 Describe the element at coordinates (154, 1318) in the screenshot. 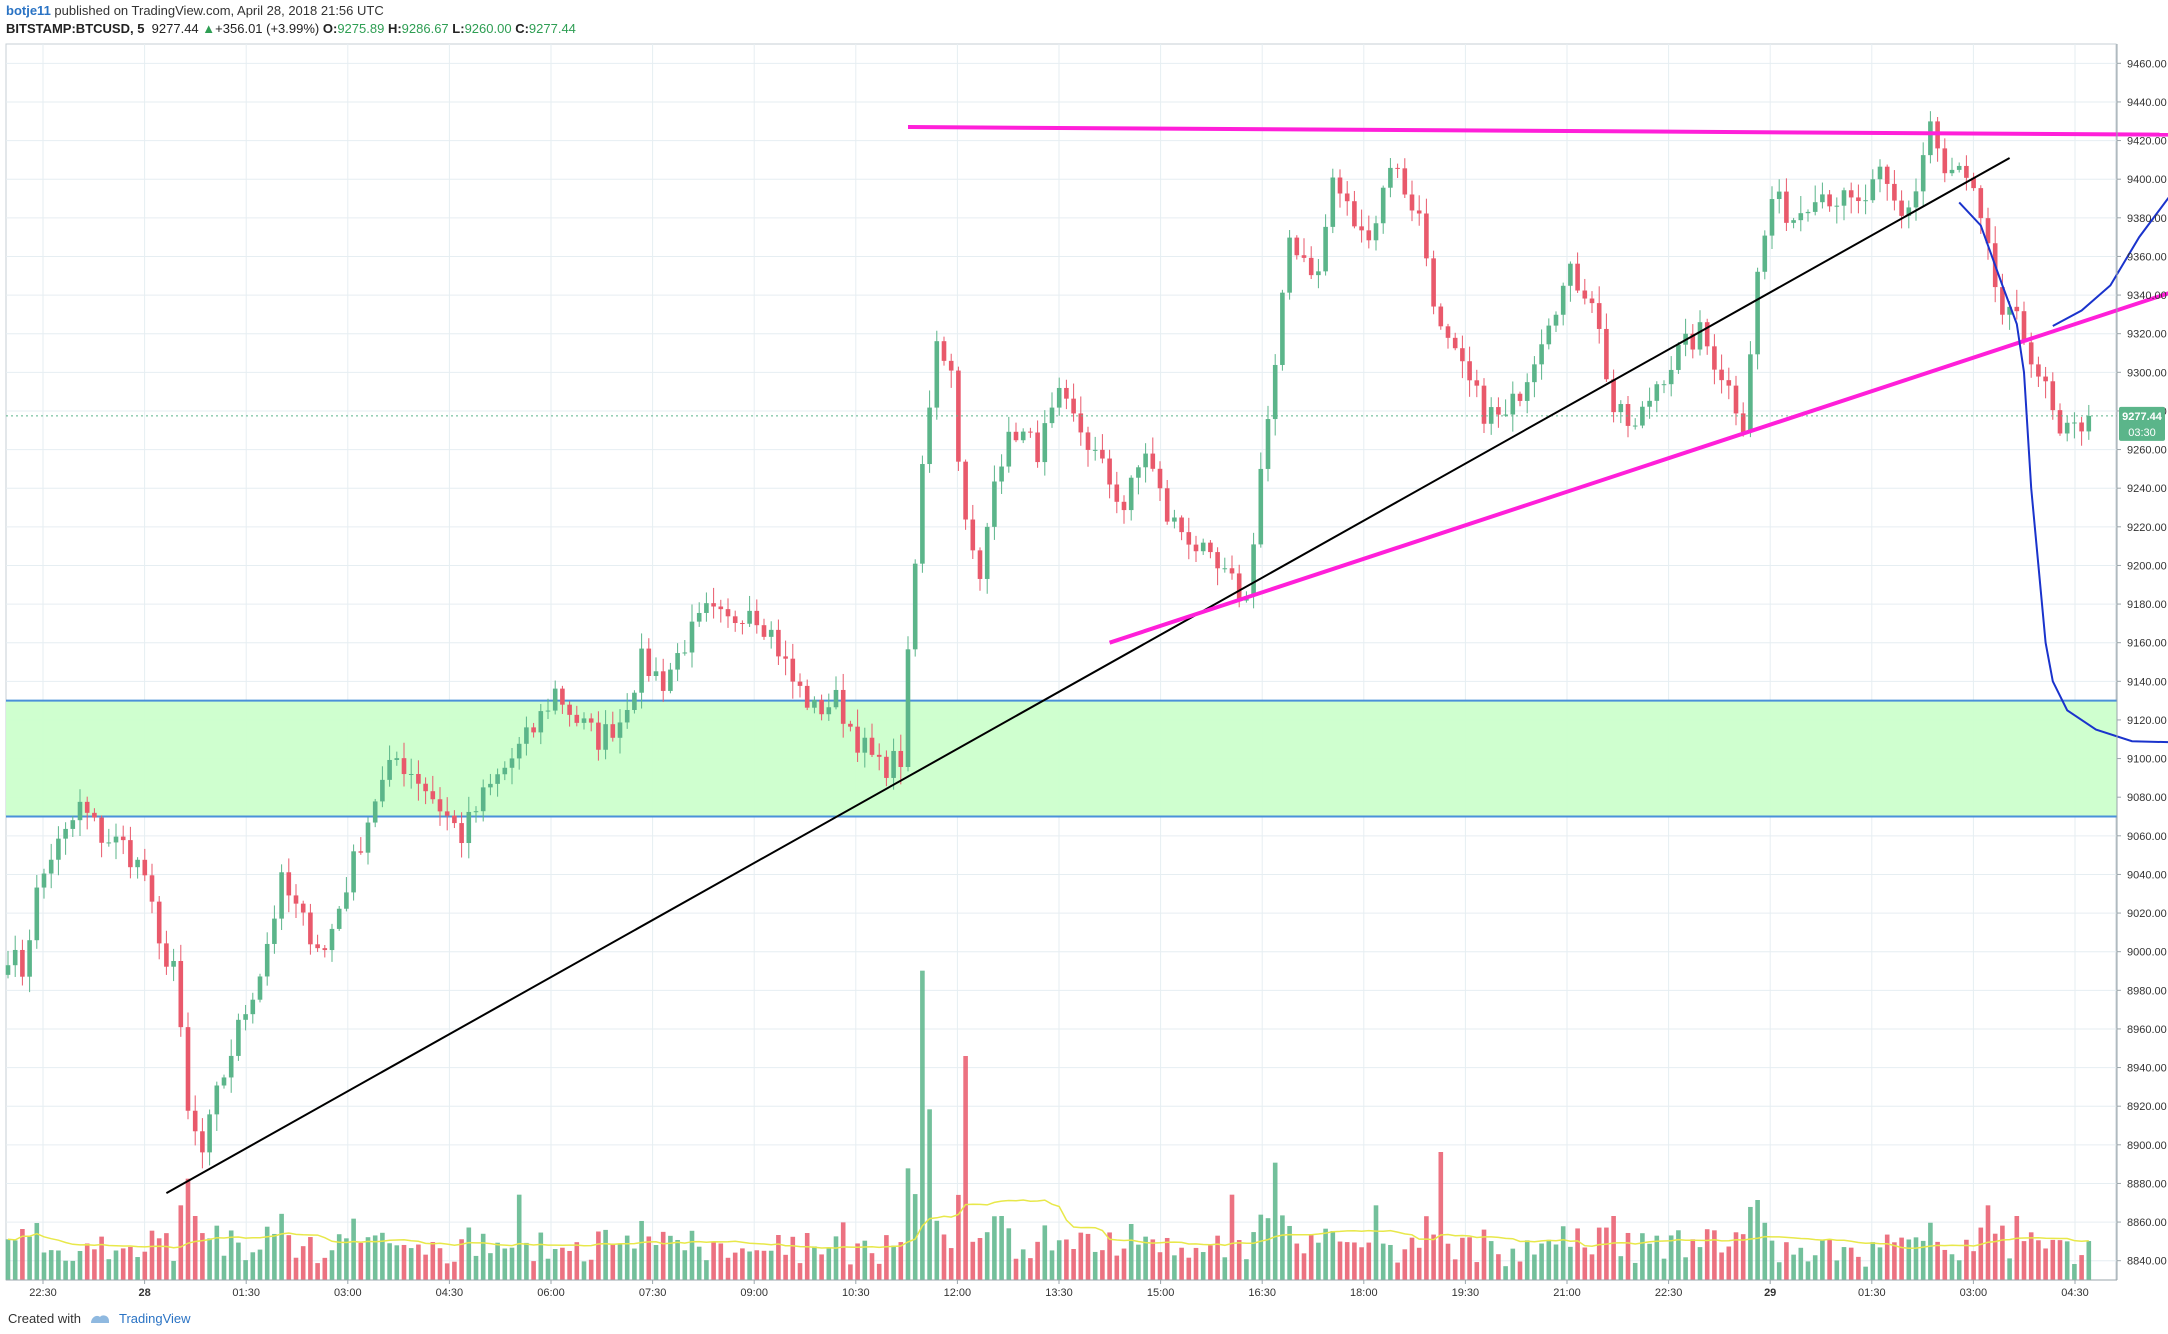

I see `tradingview-link: TradingView` at that location.